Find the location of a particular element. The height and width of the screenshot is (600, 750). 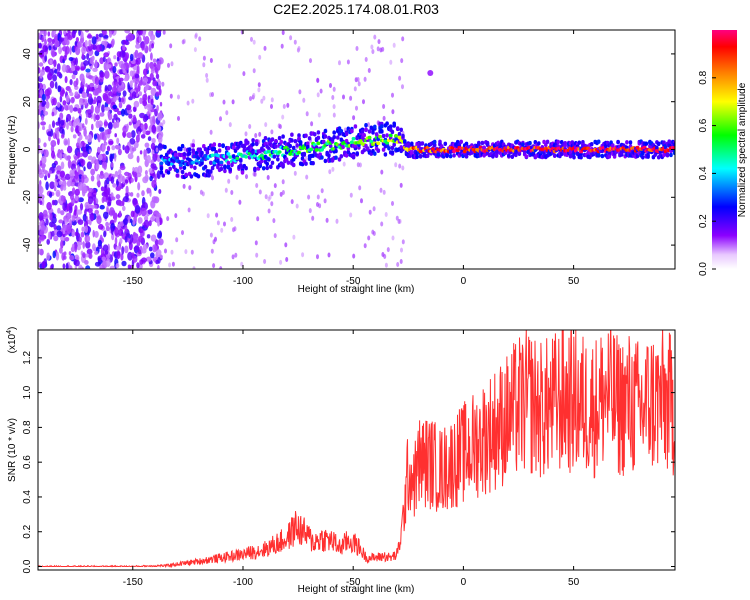

colorbar-label: Normalized spectral amplitude is located at coordinates (742, 149).